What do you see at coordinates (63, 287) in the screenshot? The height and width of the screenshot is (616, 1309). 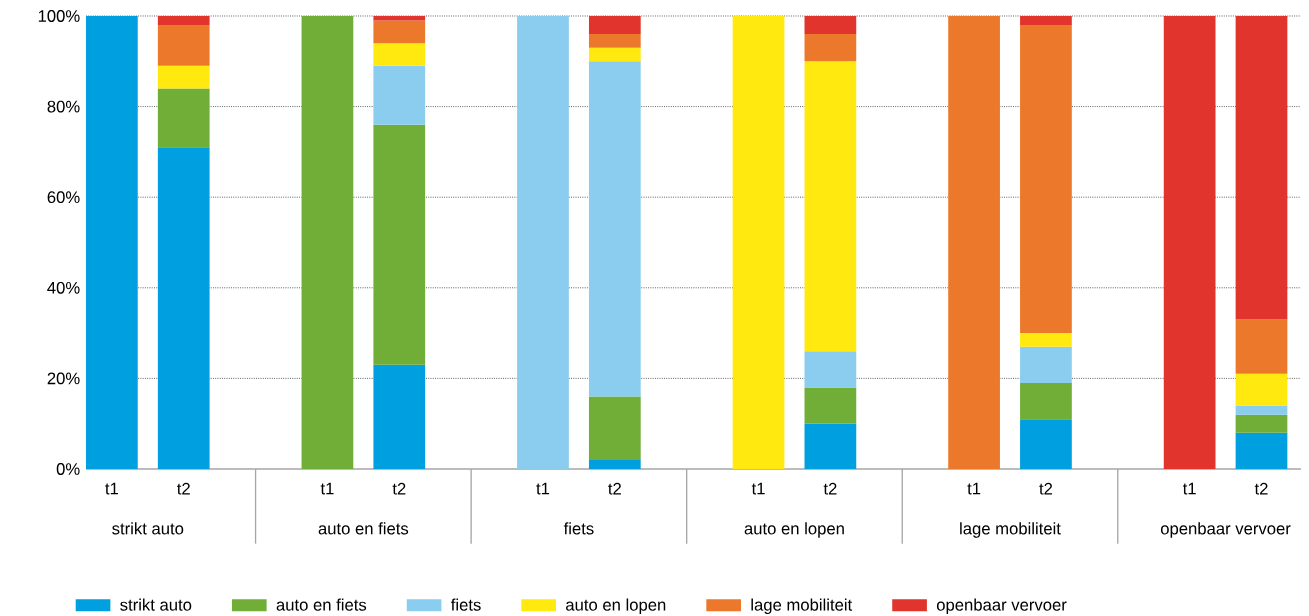 I see `y-tick-label: 40%` at bounding box center [63, 287].